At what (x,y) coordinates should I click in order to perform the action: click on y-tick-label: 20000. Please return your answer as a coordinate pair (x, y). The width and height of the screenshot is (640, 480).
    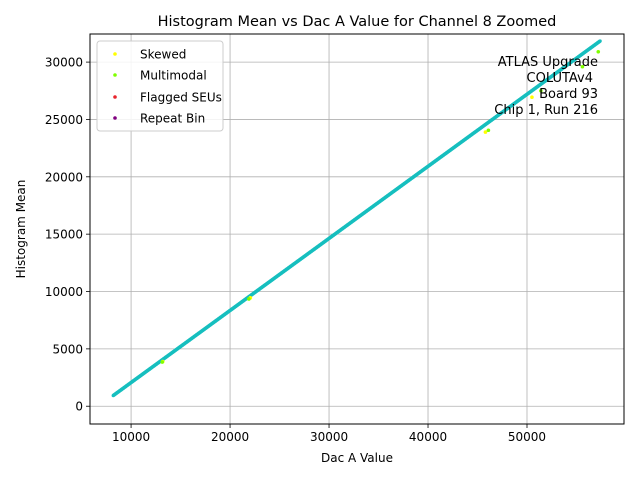
    Looking at the image, I should click on (64, 177).